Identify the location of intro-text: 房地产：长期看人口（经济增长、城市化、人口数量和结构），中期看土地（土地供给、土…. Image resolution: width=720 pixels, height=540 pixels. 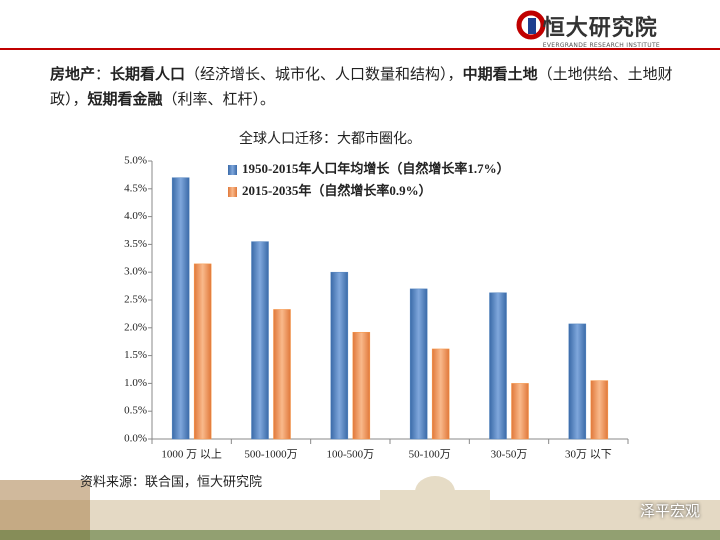
(370, 87).